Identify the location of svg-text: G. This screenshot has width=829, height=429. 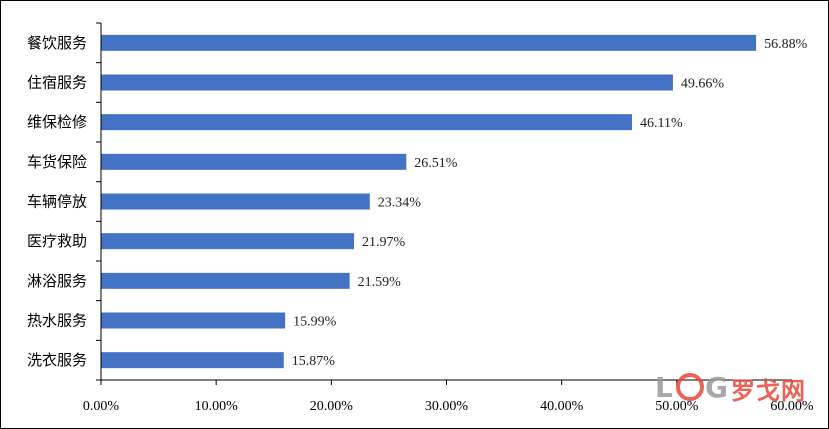
(716, 387).